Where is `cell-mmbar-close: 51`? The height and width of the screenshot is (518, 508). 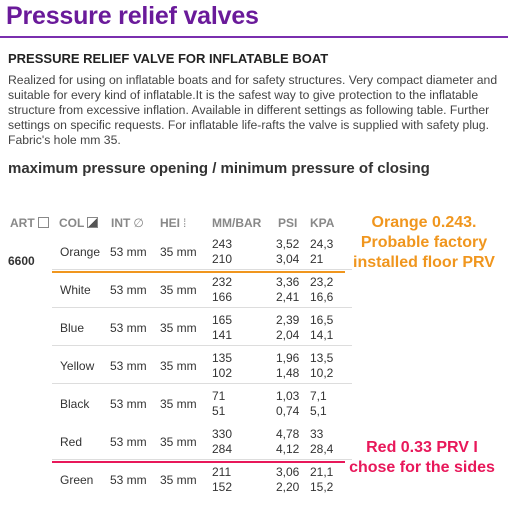
cell-mmbar-close: 51 is located at coordinates (219, 411).